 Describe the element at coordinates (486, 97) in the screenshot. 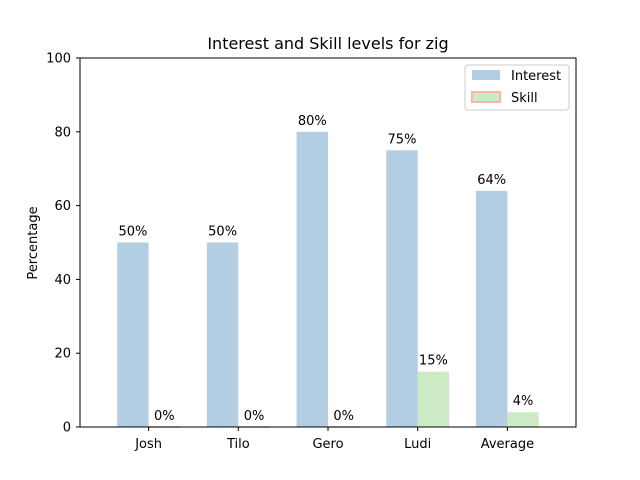

I see `legend-swatch-skill` at that location.